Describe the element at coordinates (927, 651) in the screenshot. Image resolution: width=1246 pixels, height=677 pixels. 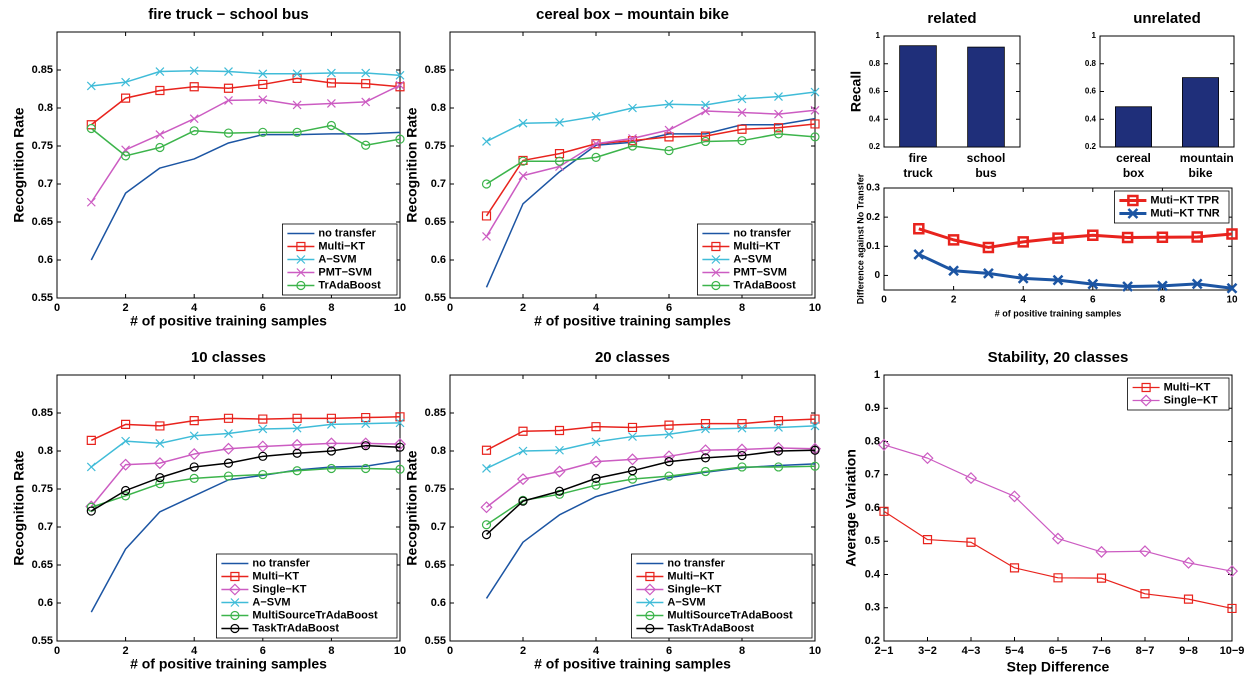
I see `x-tick-label: 3−2` at that location.